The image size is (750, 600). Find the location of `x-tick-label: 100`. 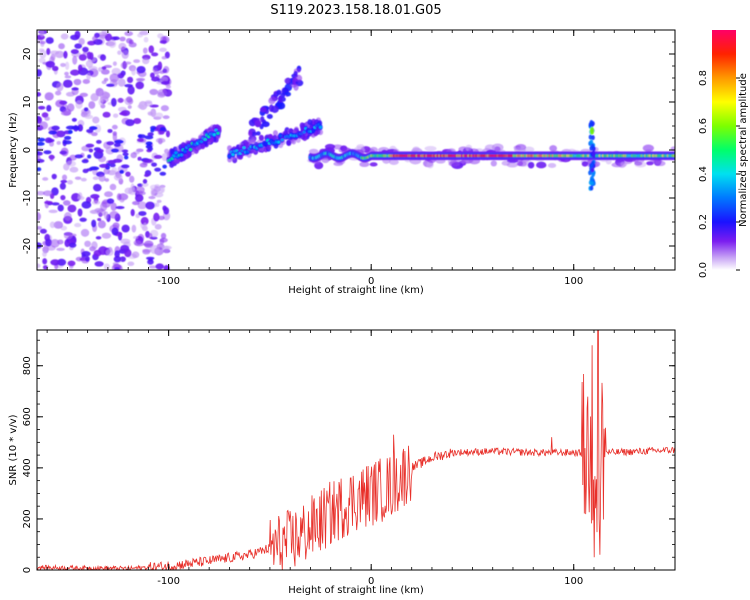

x-tick-label: 100 is located at coordinates (573, 281).